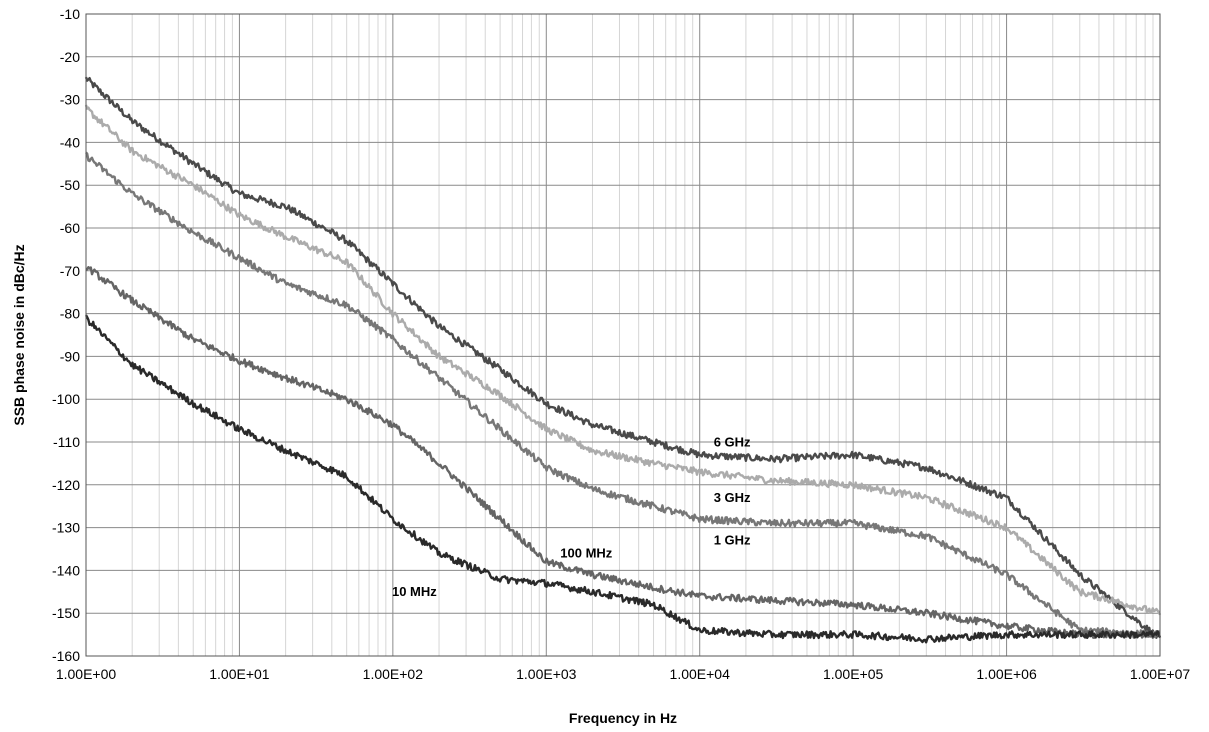  I want to click on series-labels: 6 GHz 3 GHz 1 GHz 100 MHz 10 MHz, so click(571, 516).